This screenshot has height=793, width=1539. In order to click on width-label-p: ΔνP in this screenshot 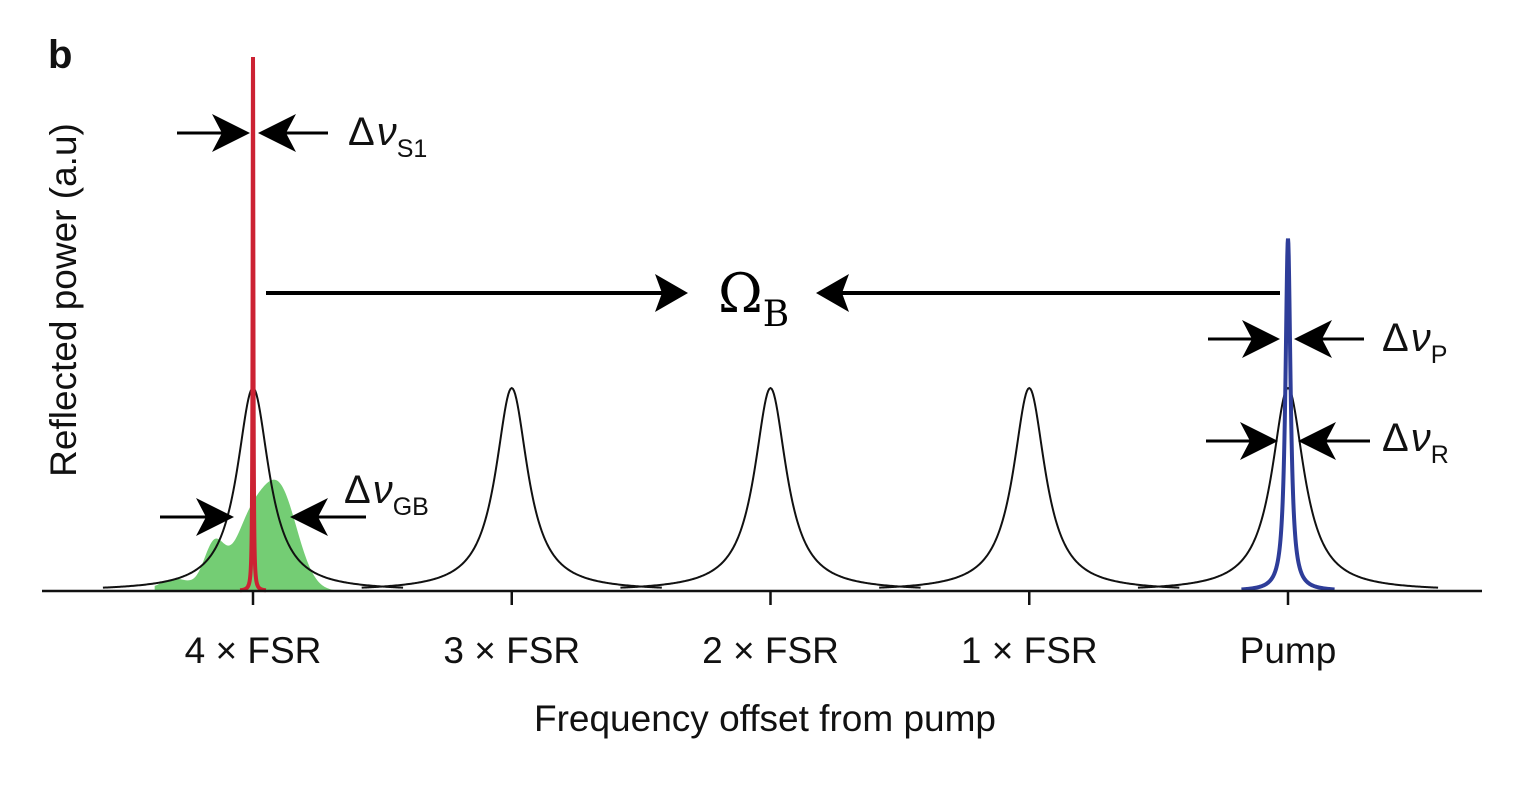, I will do `click(1414, 342)`.